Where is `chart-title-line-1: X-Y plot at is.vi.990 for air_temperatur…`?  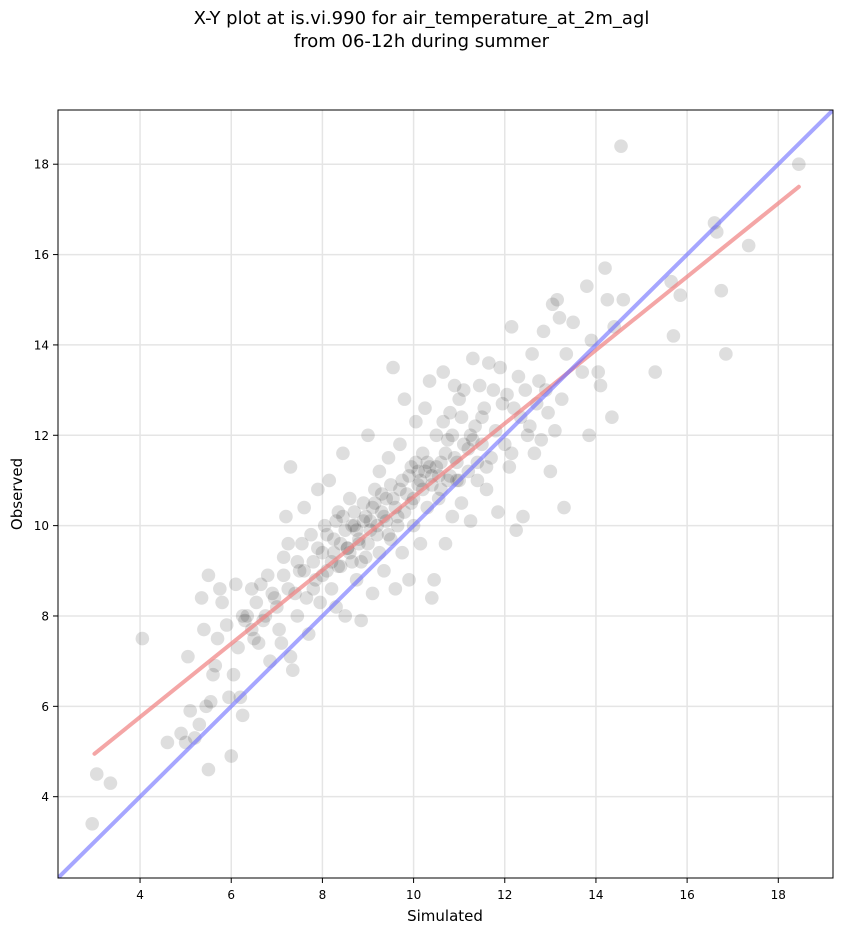 chart-title-line-1: X-Y plot at is.vi.990 for air_temperatur… is located at coordinates (421, 18).